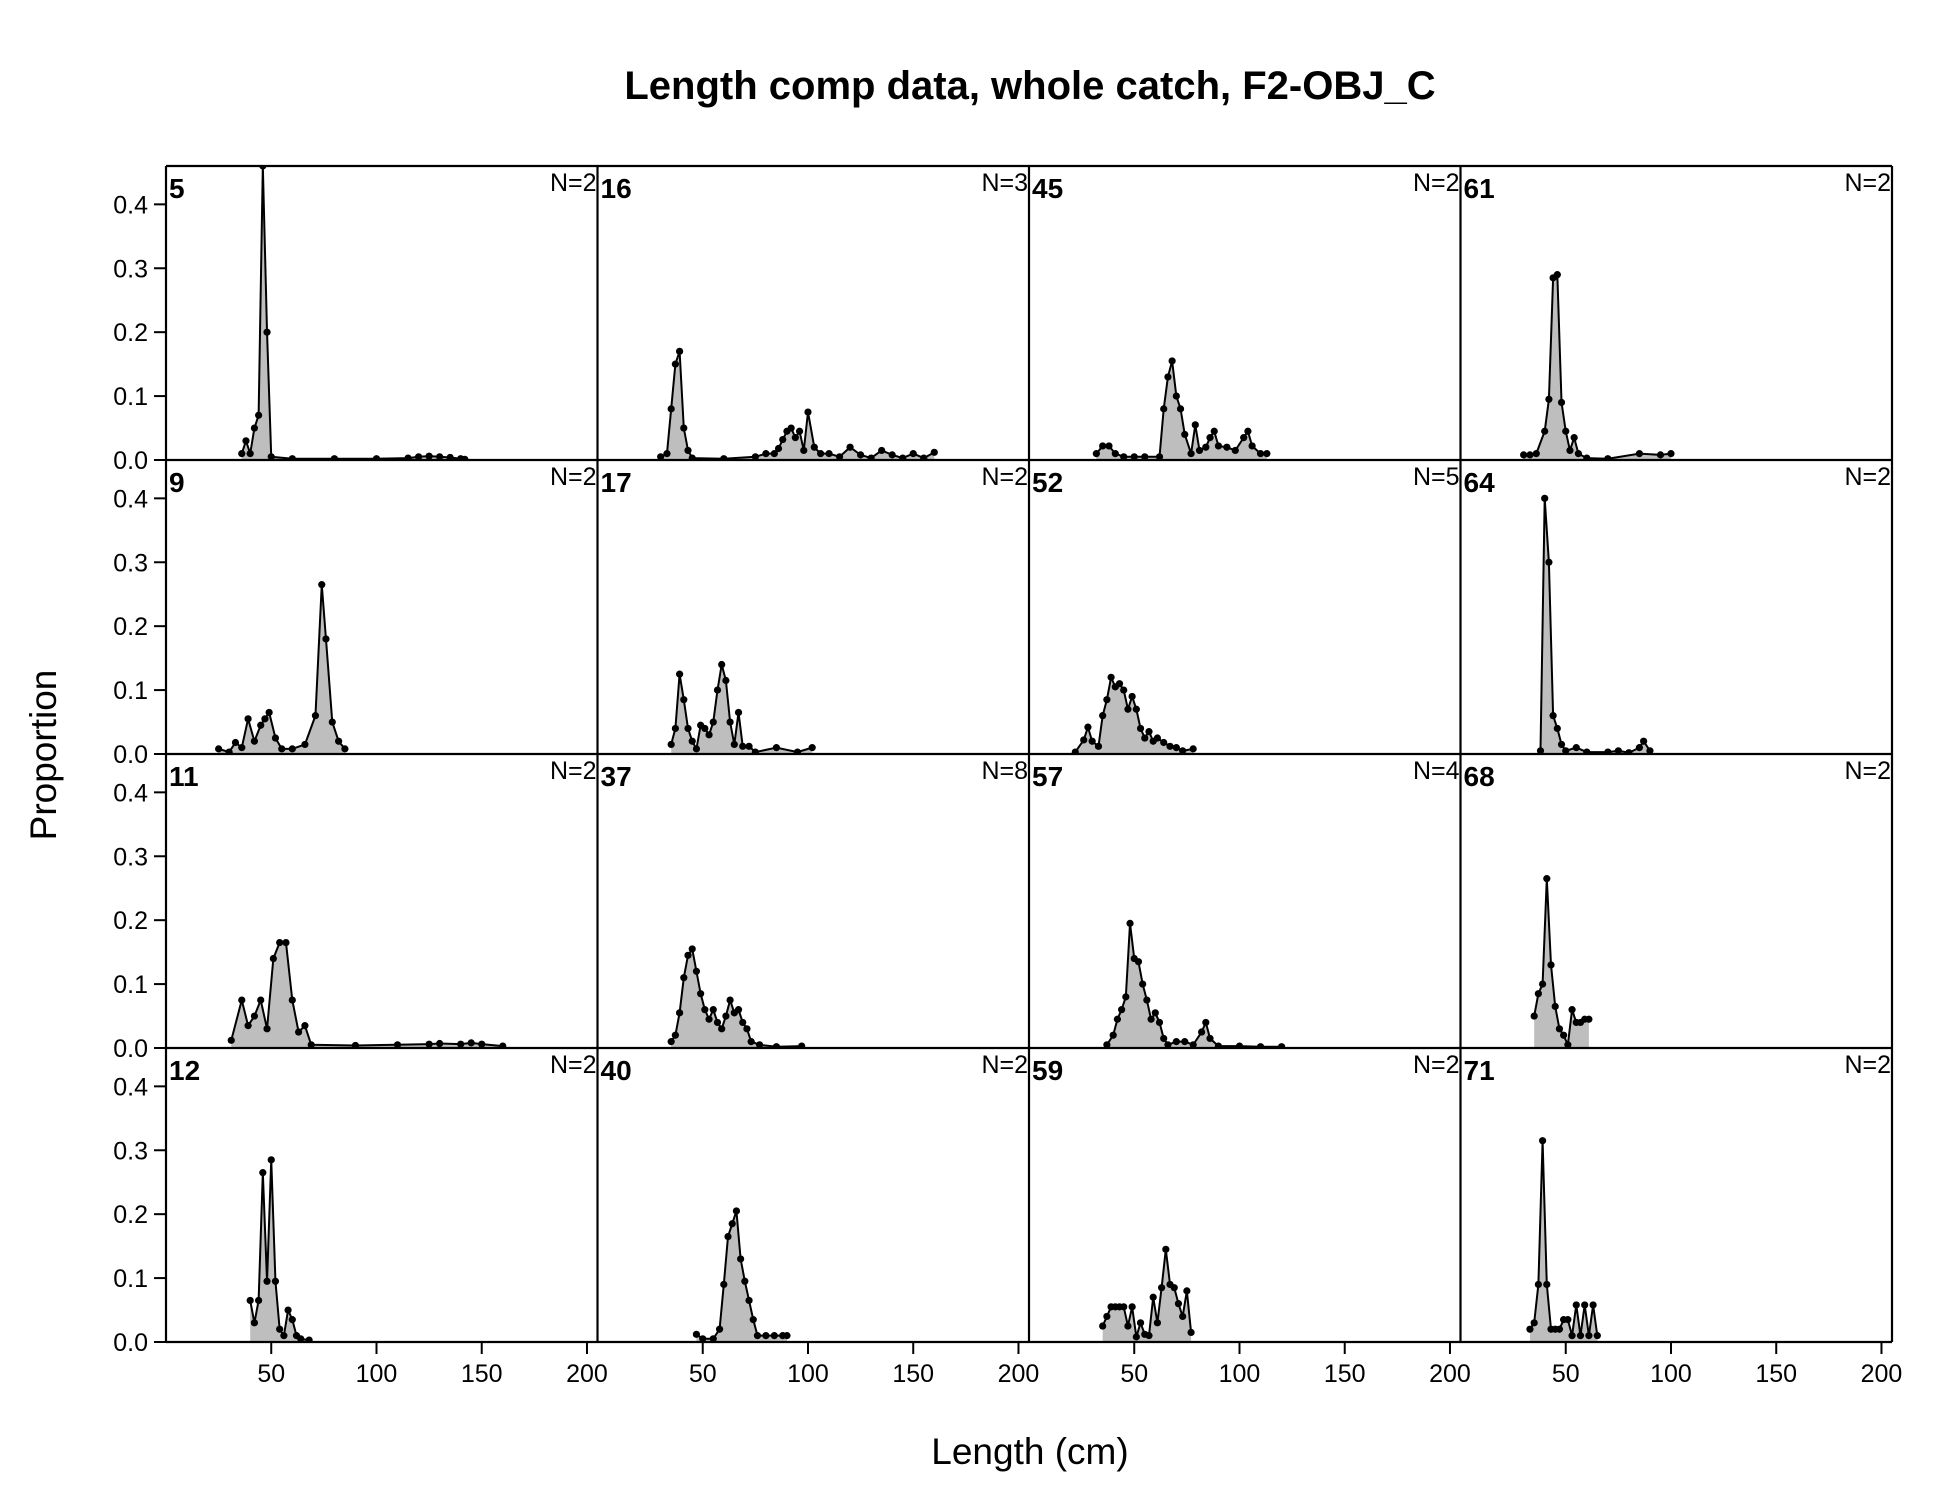  Describe the element at coordinates (814, 314) in the screenshot. I see `panel-16: 16 N=3` at that location.